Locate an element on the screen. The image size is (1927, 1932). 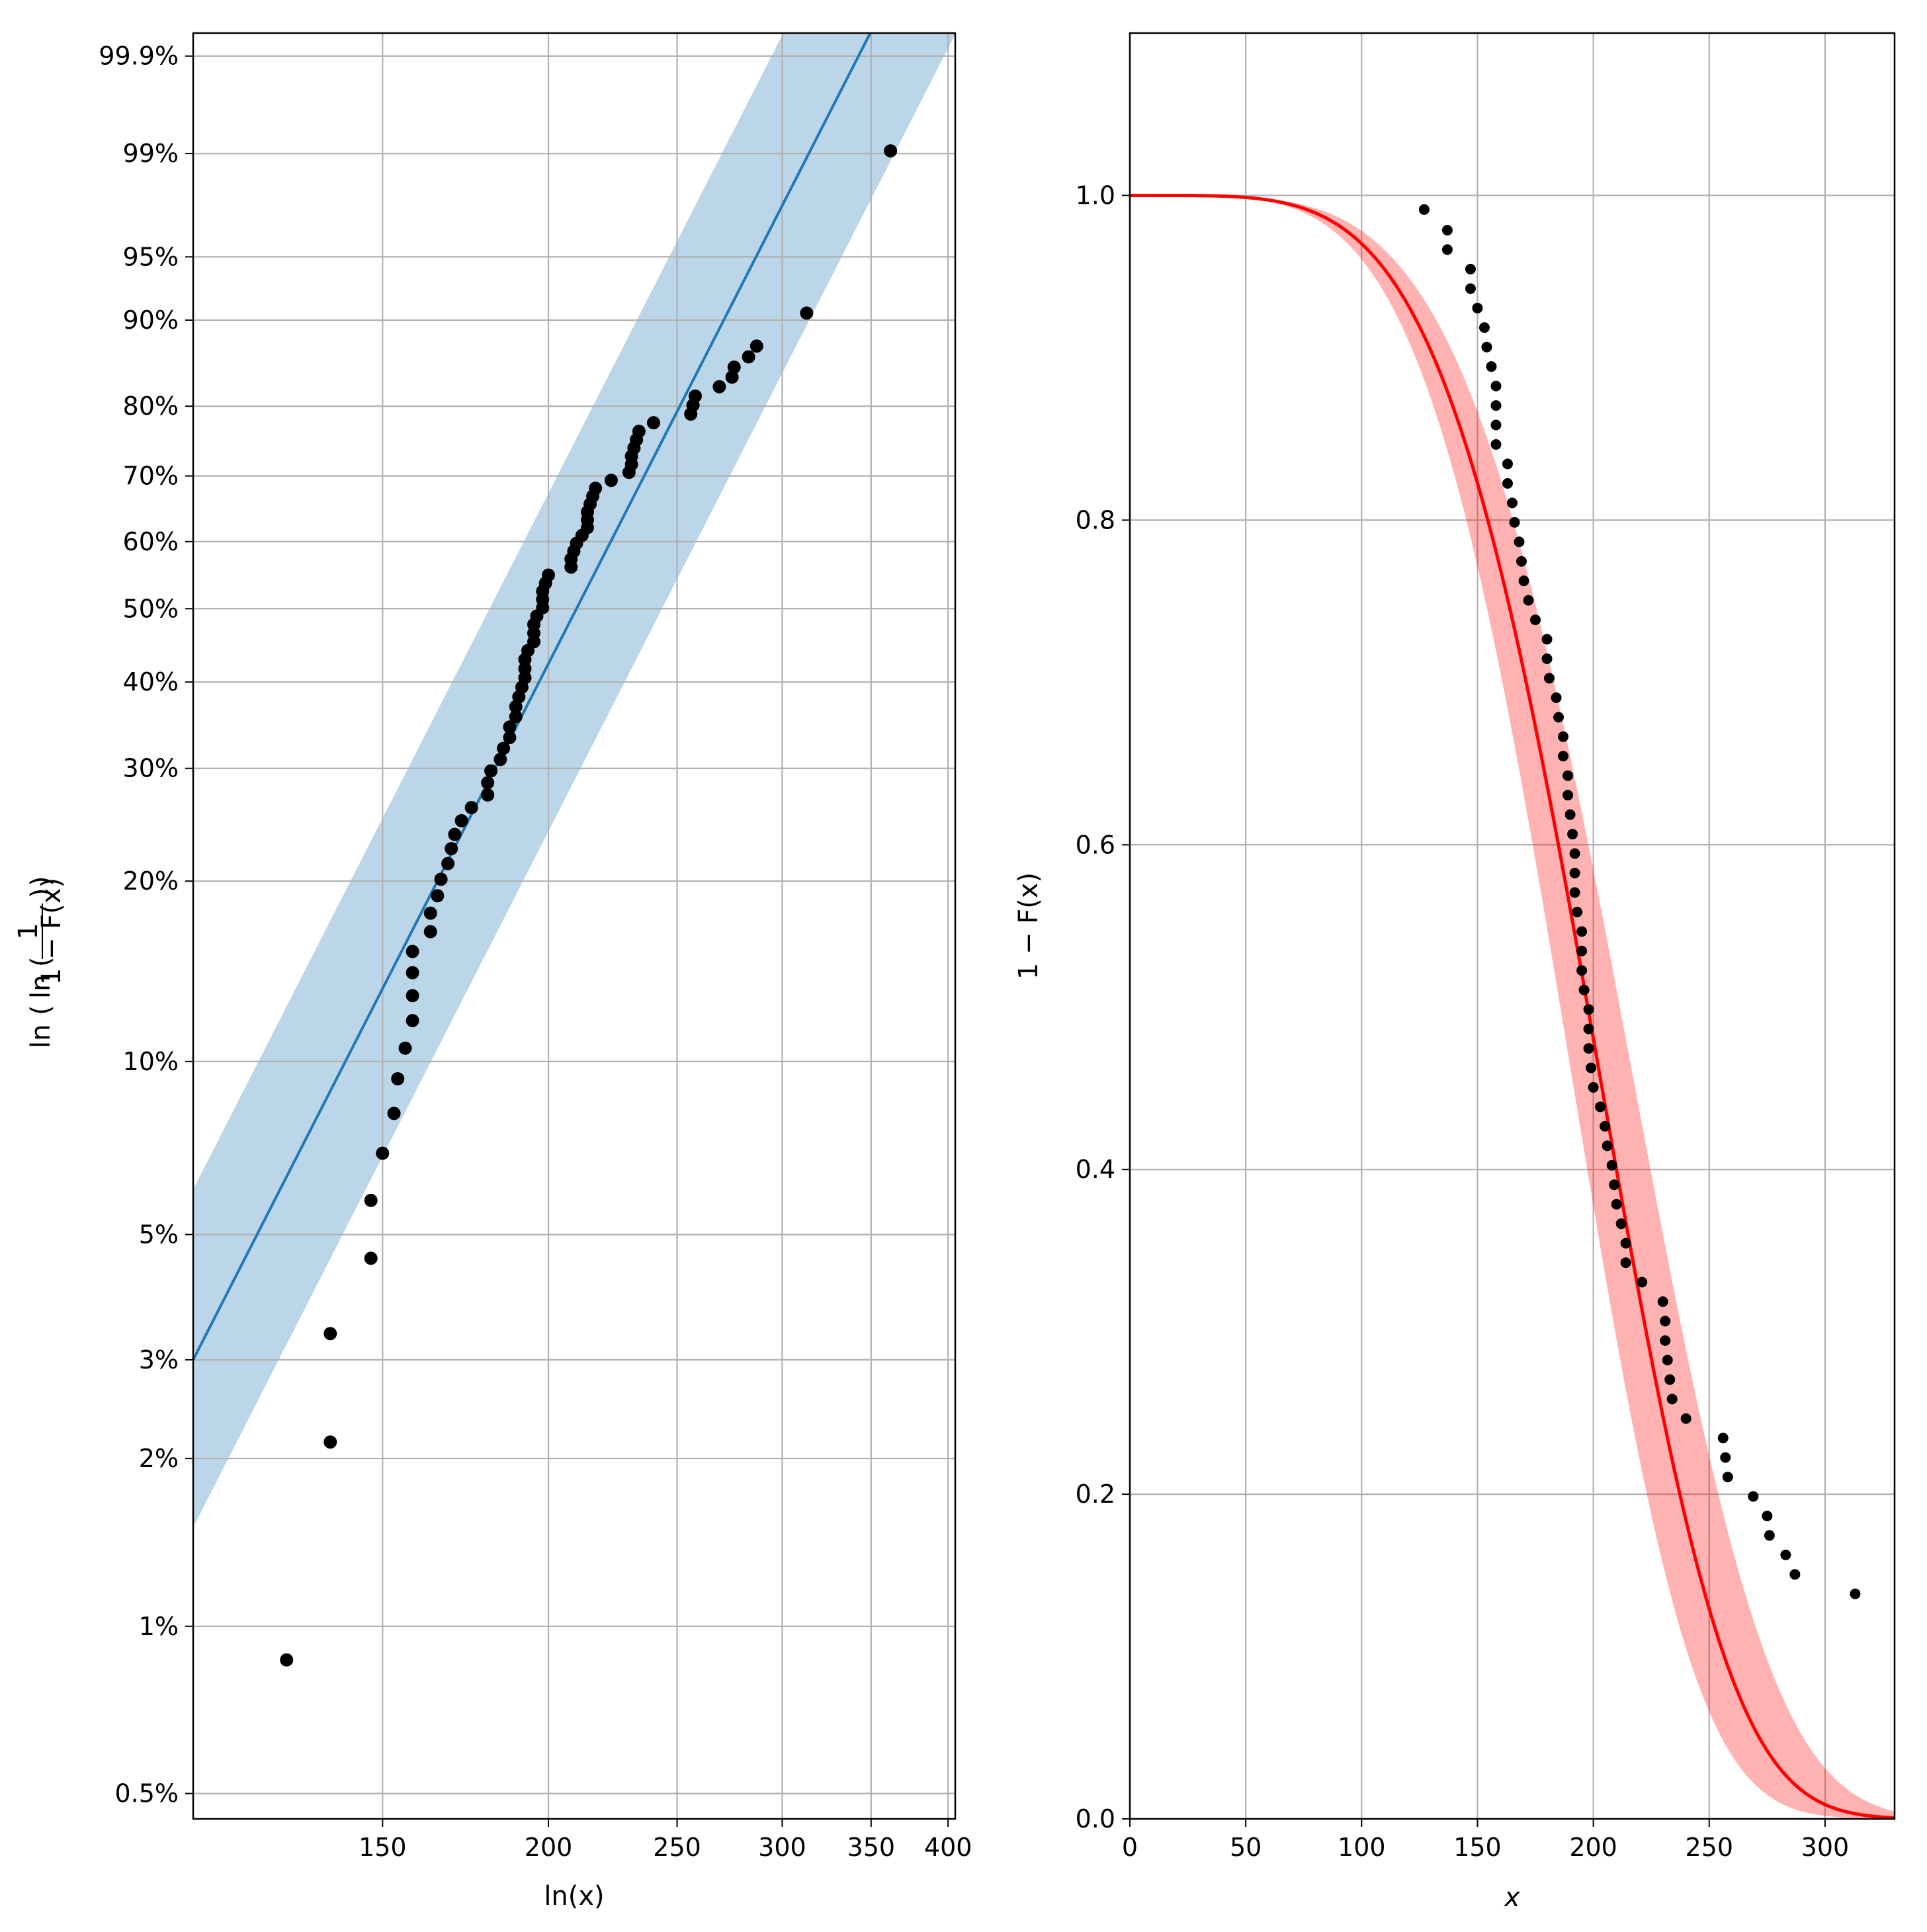
x-tick-label: 200 is located at coordinates (549, 1848).